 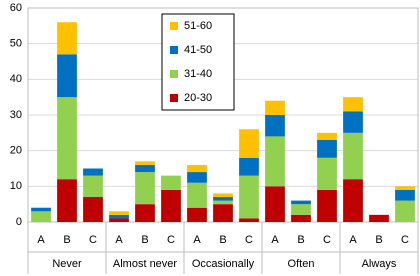 What do you see at coordinates (198, 50) in the screenshot?
I see `legend-label: 41-50` at bounding box center [198, 50].